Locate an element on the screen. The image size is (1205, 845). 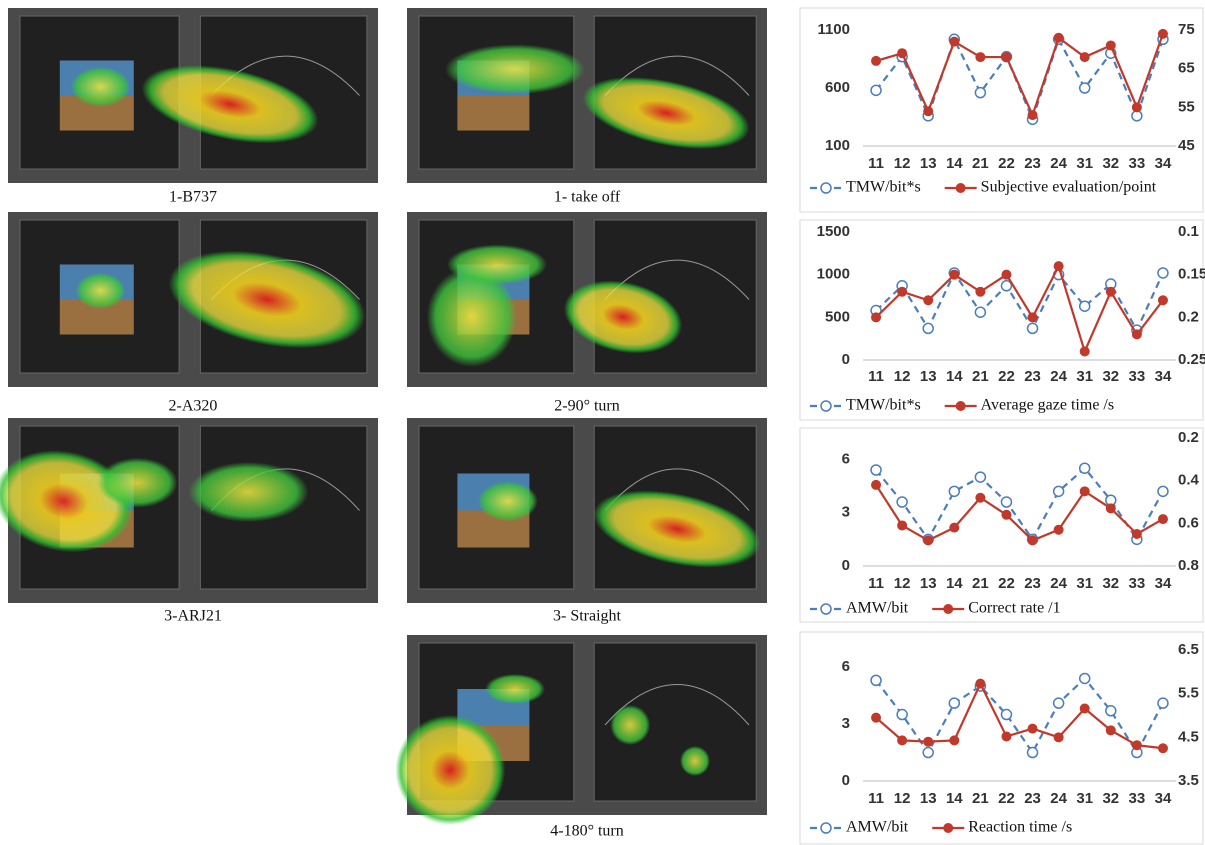
caption: 1- take off is located at coordinates (587, 197).